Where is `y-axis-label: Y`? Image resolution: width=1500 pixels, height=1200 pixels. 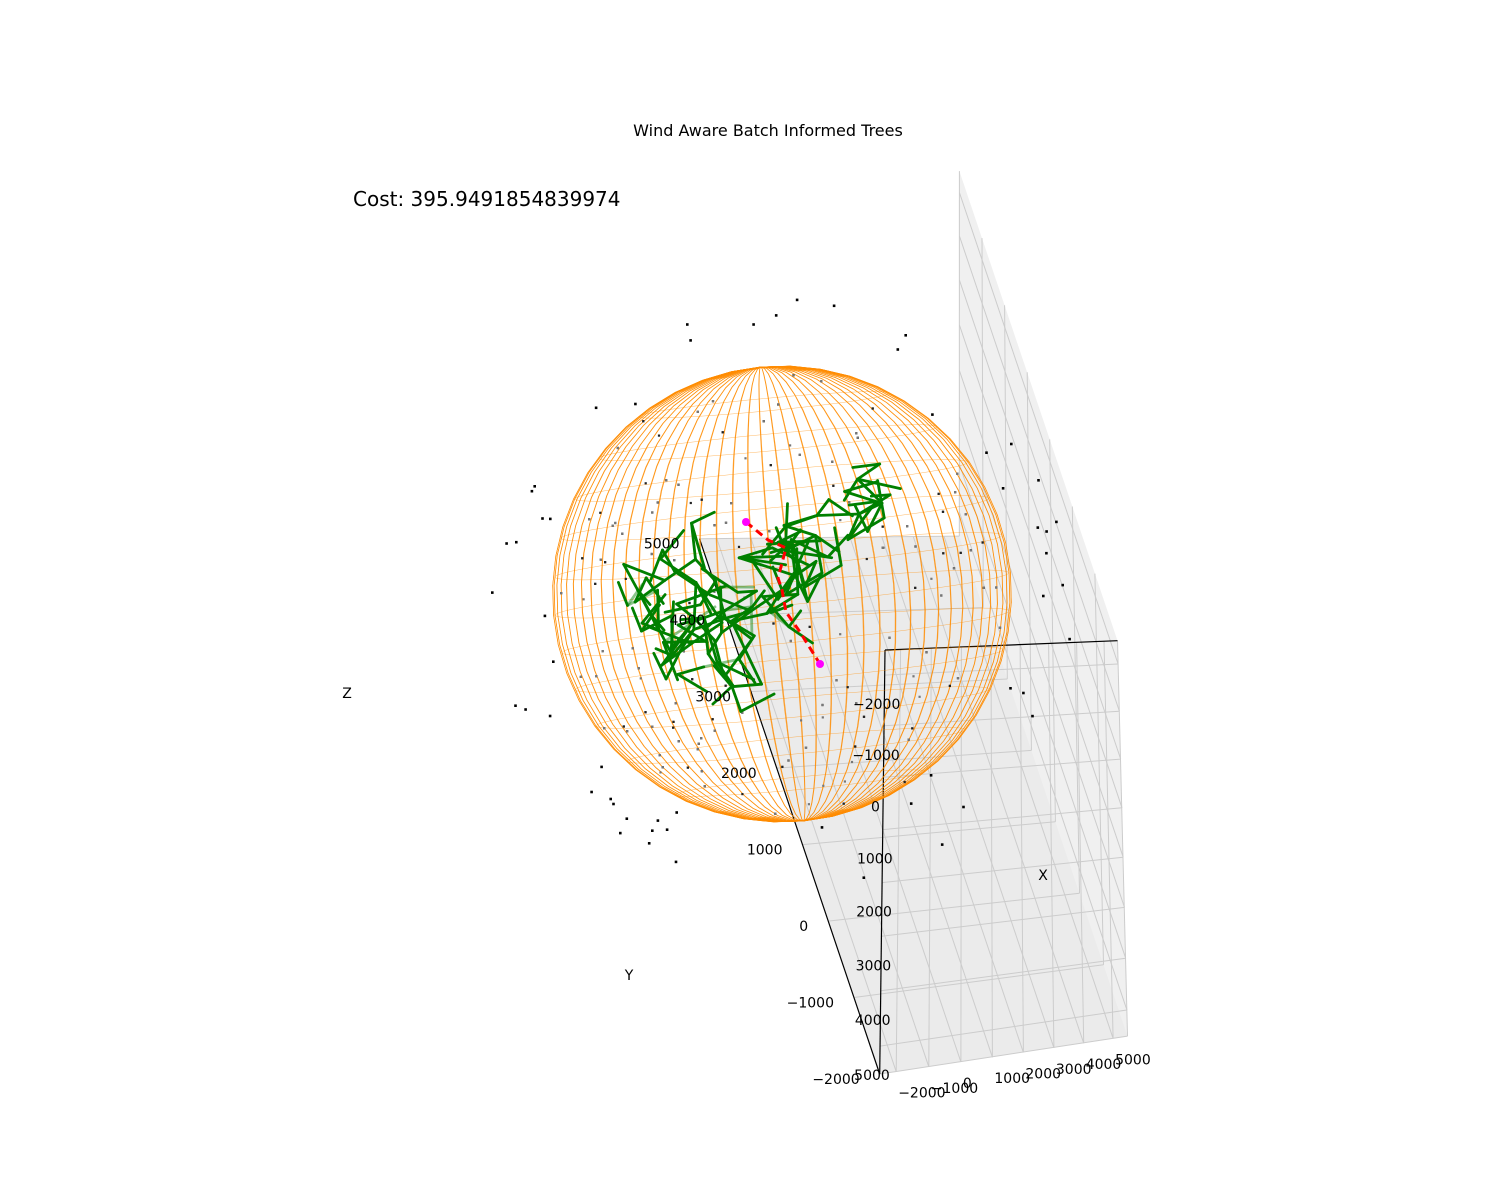 y-axis-label: Y is located at coordinates (629, 976).